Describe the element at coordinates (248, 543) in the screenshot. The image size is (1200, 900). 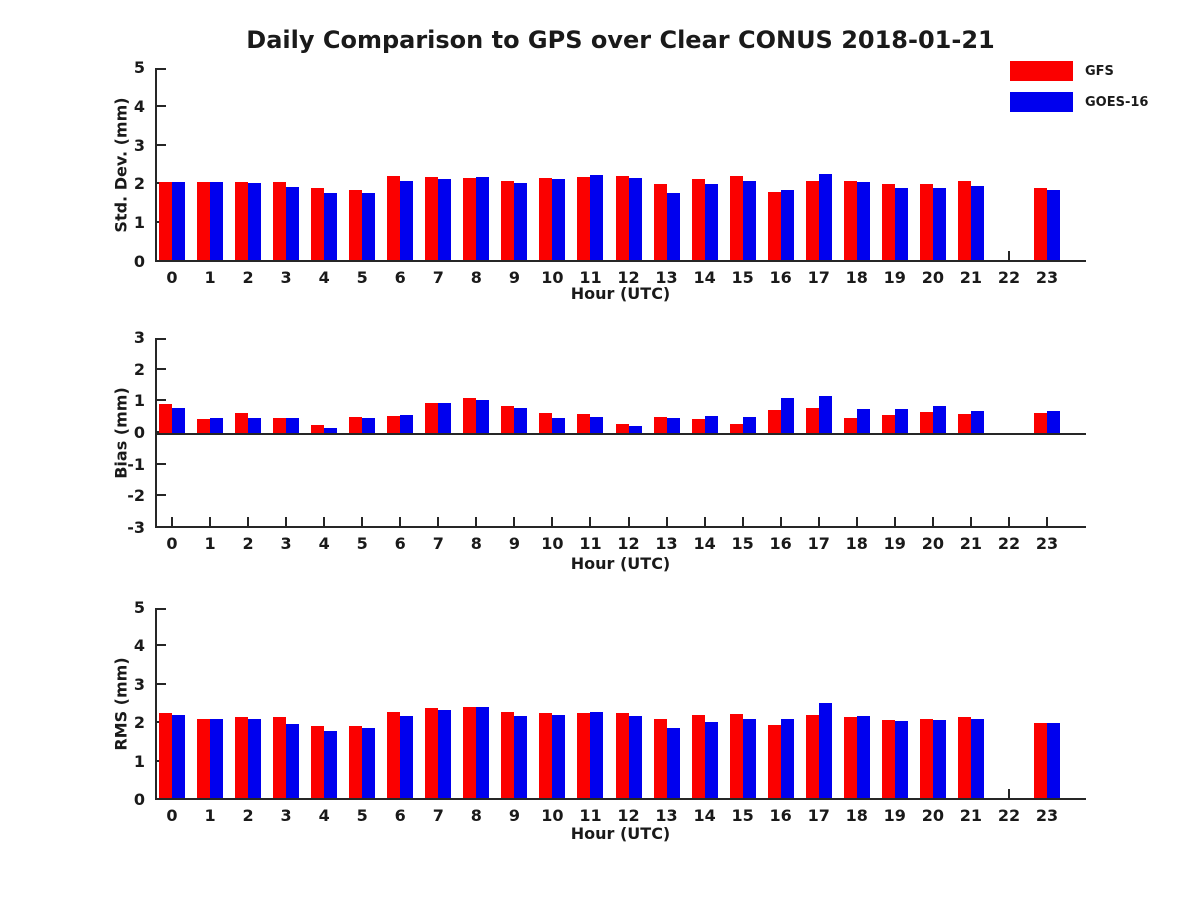
I see `x-tick-label: 2` at that location.